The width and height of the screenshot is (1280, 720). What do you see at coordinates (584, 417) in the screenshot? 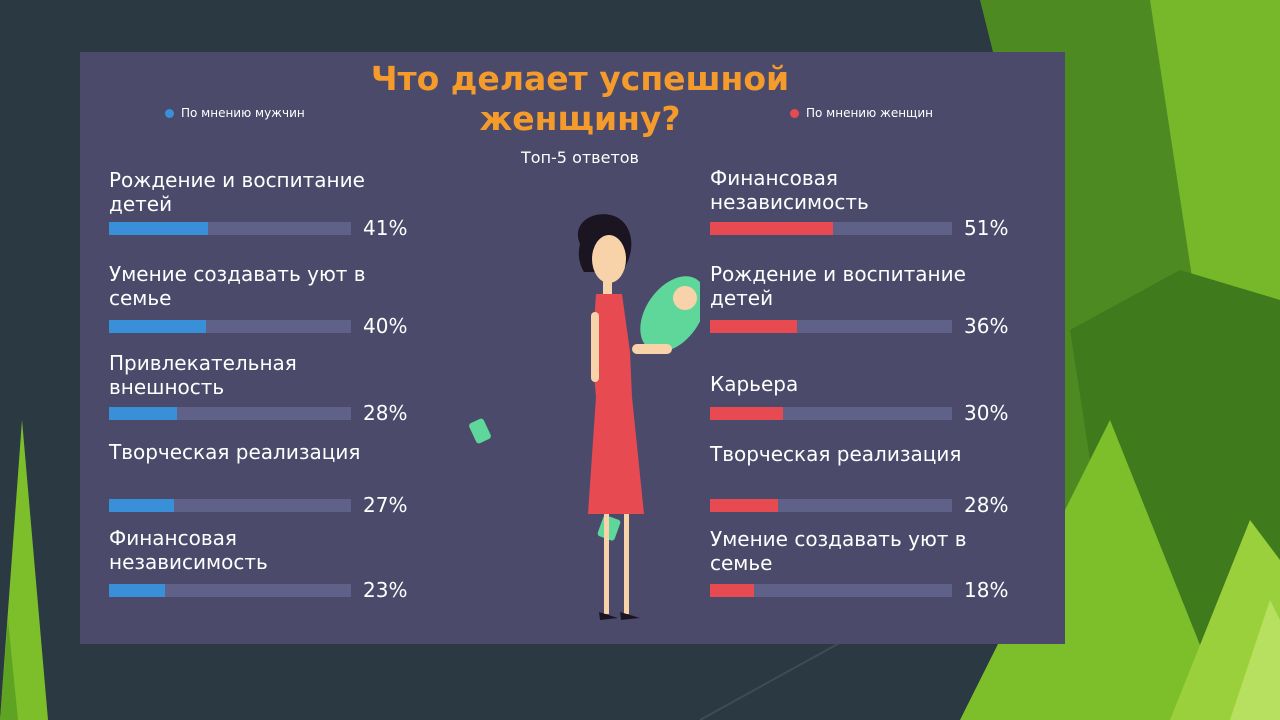
I see `woman-with-baby-illustration` at bounding box center [584, 417].